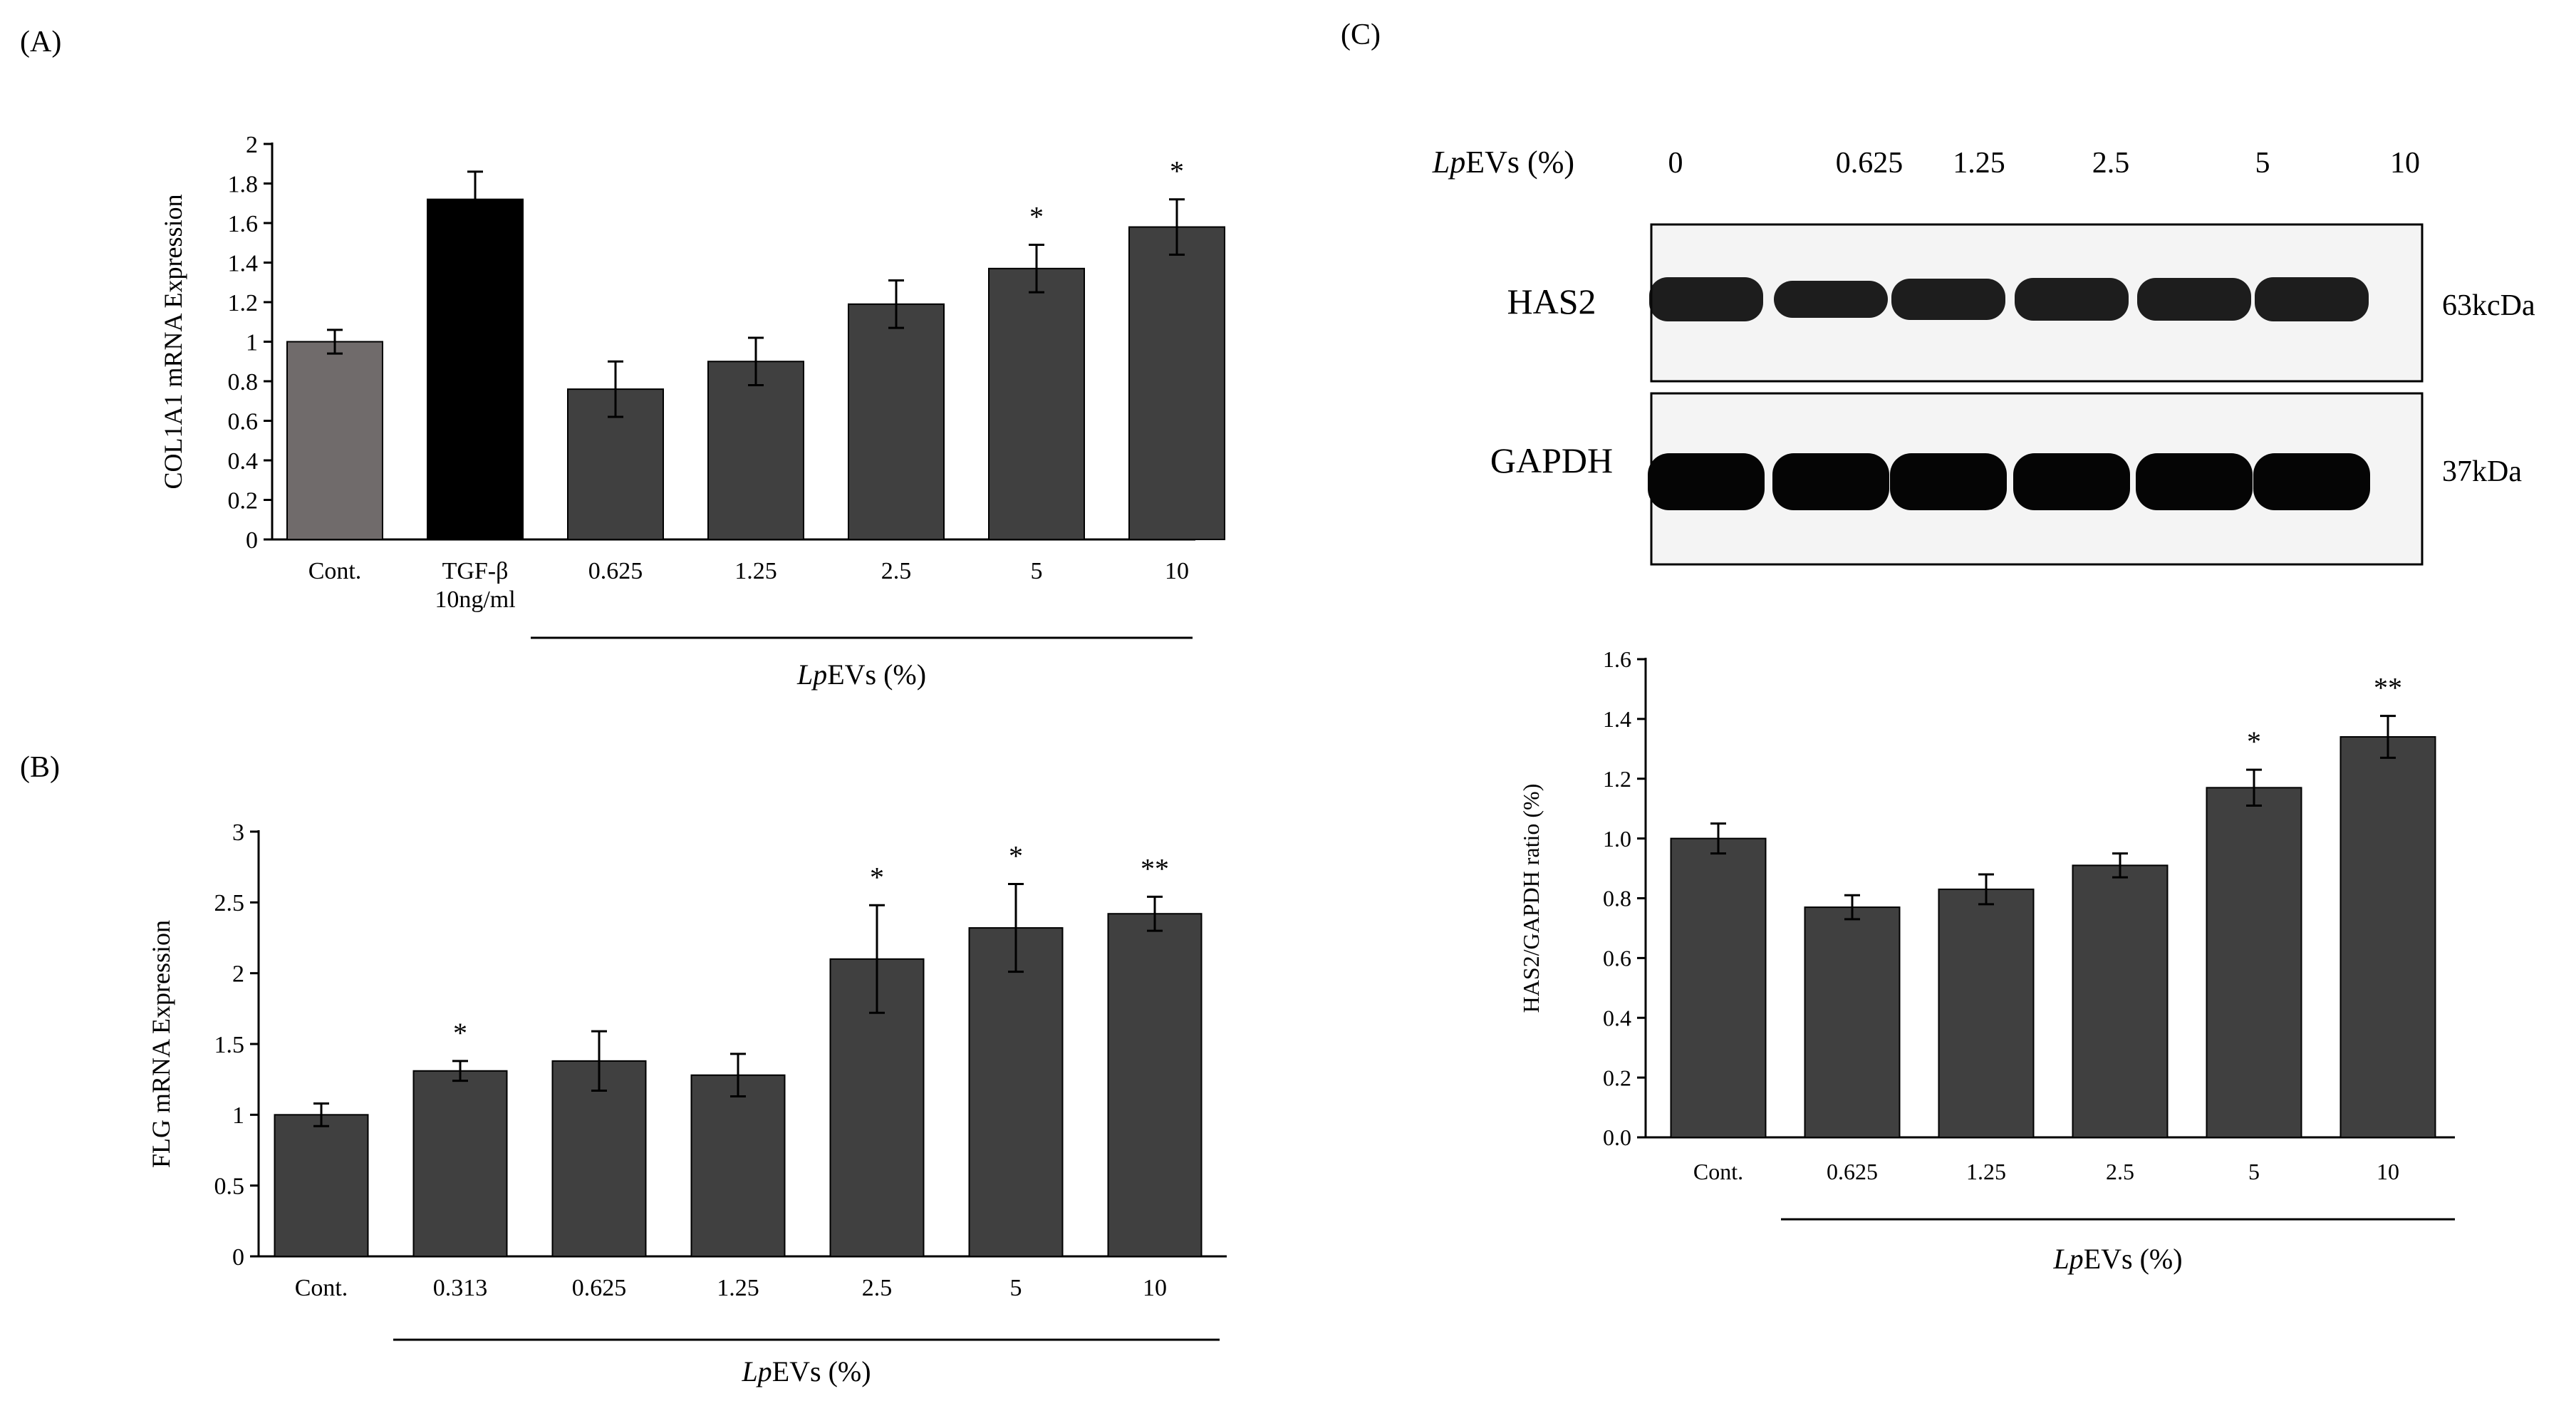 The image size is (2576, 1406). What do you see at coordinates (1617, 898) in the screenshot?
I see `chart-c-ytick-label: 0.8` at bounding box center [1617, 898].